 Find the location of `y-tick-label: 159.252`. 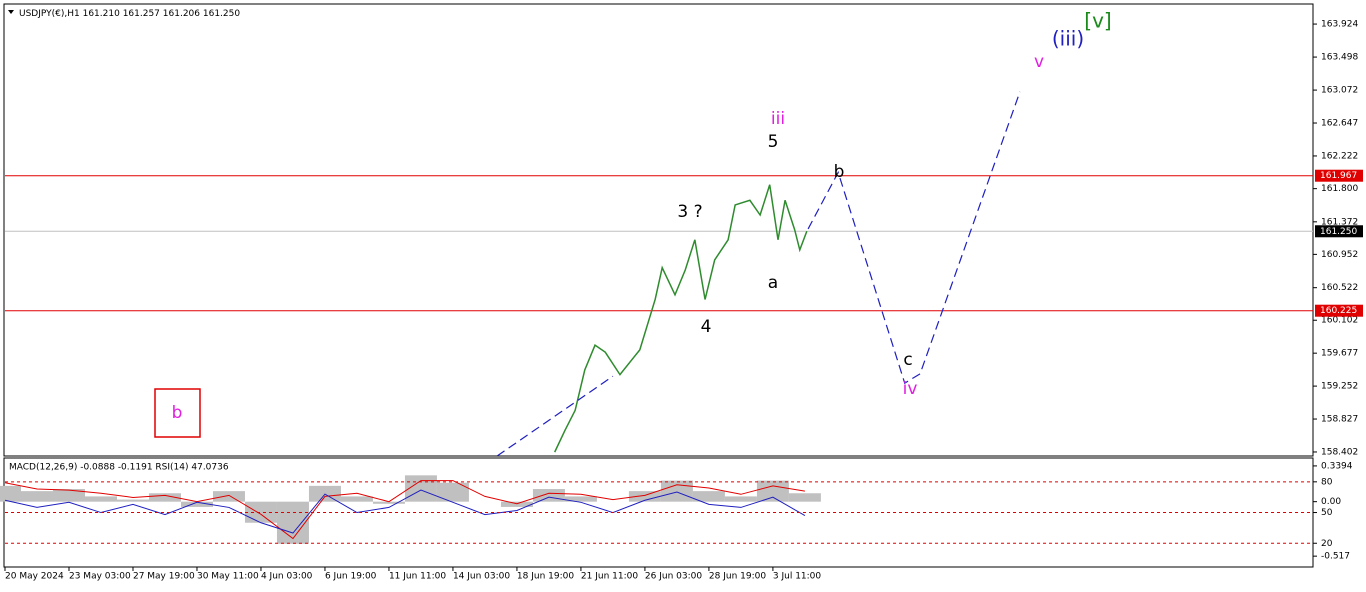

y-tick-label: 159.252 is located at coordinates (1339, 387).